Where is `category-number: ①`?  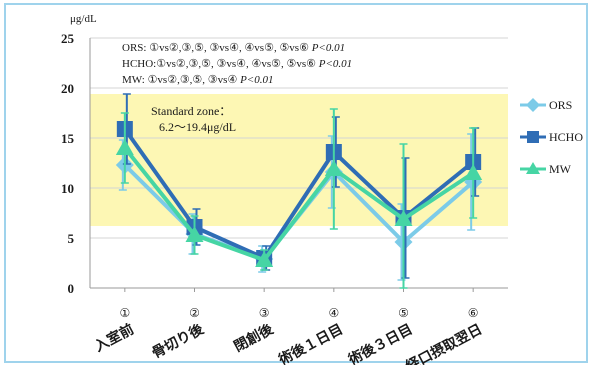 category-number: ① is located at coordinates (124, 313).